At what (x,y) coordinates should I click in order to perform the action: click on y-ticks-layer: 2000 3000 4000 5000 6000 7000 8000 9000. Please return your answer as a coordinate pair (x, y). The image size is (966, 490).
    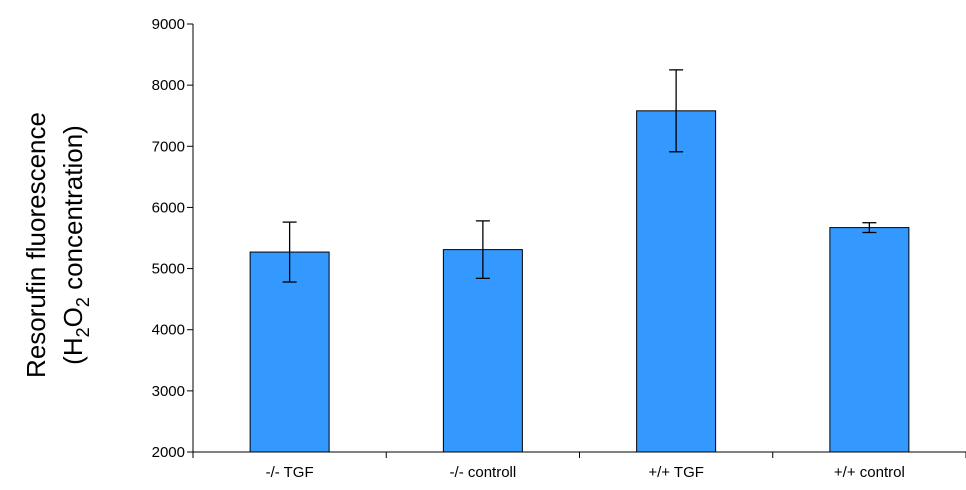
    Looking at the image, I should click on (172, 238).